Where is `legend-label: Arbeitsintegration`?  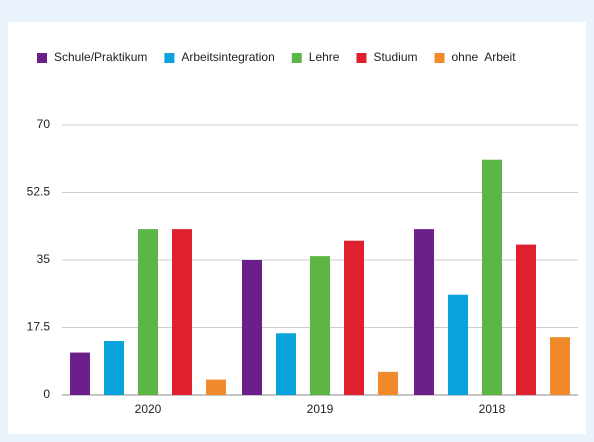
legend-label: Arbeitsintegration is located at coordinates (227, 57).